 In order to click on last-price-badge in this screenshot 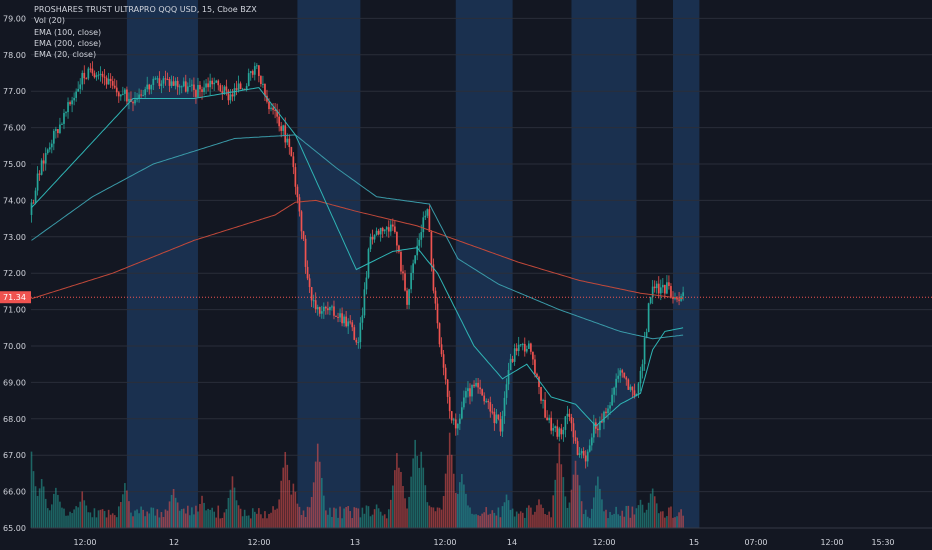, I will do `click(15, 297)`.